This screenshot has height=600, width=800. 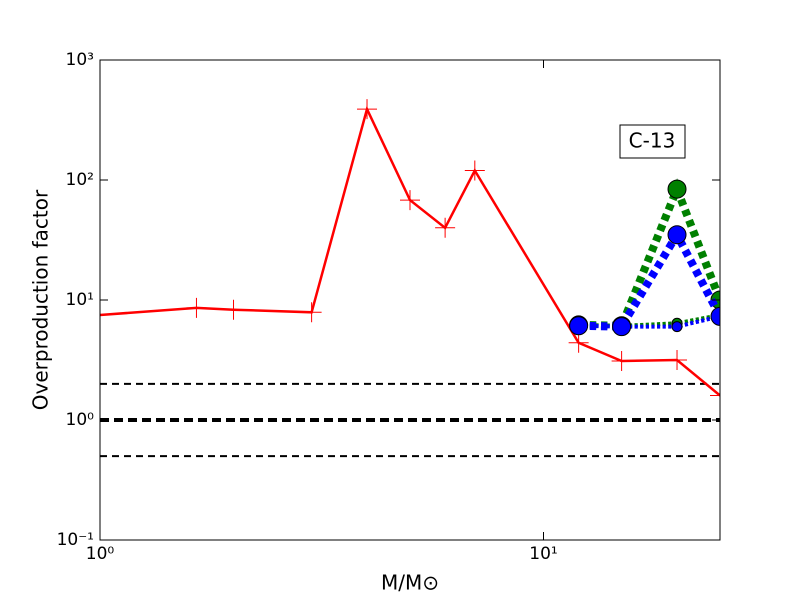 I want to click on y-axis-label: Overproduction factor, so click(x=41, y=299).